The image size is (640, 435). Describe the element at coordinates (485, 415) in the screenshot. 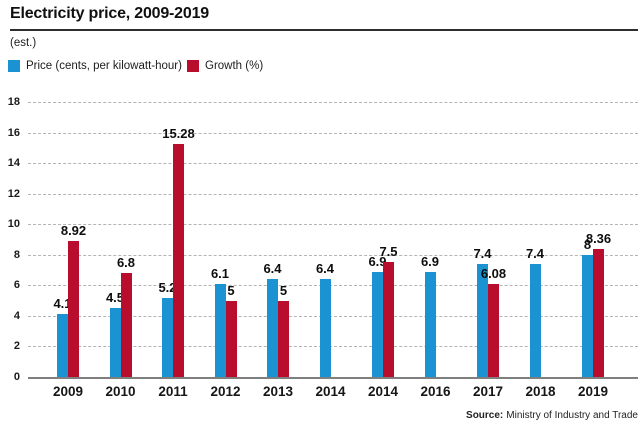

I see `source-label: Source:` at that location.